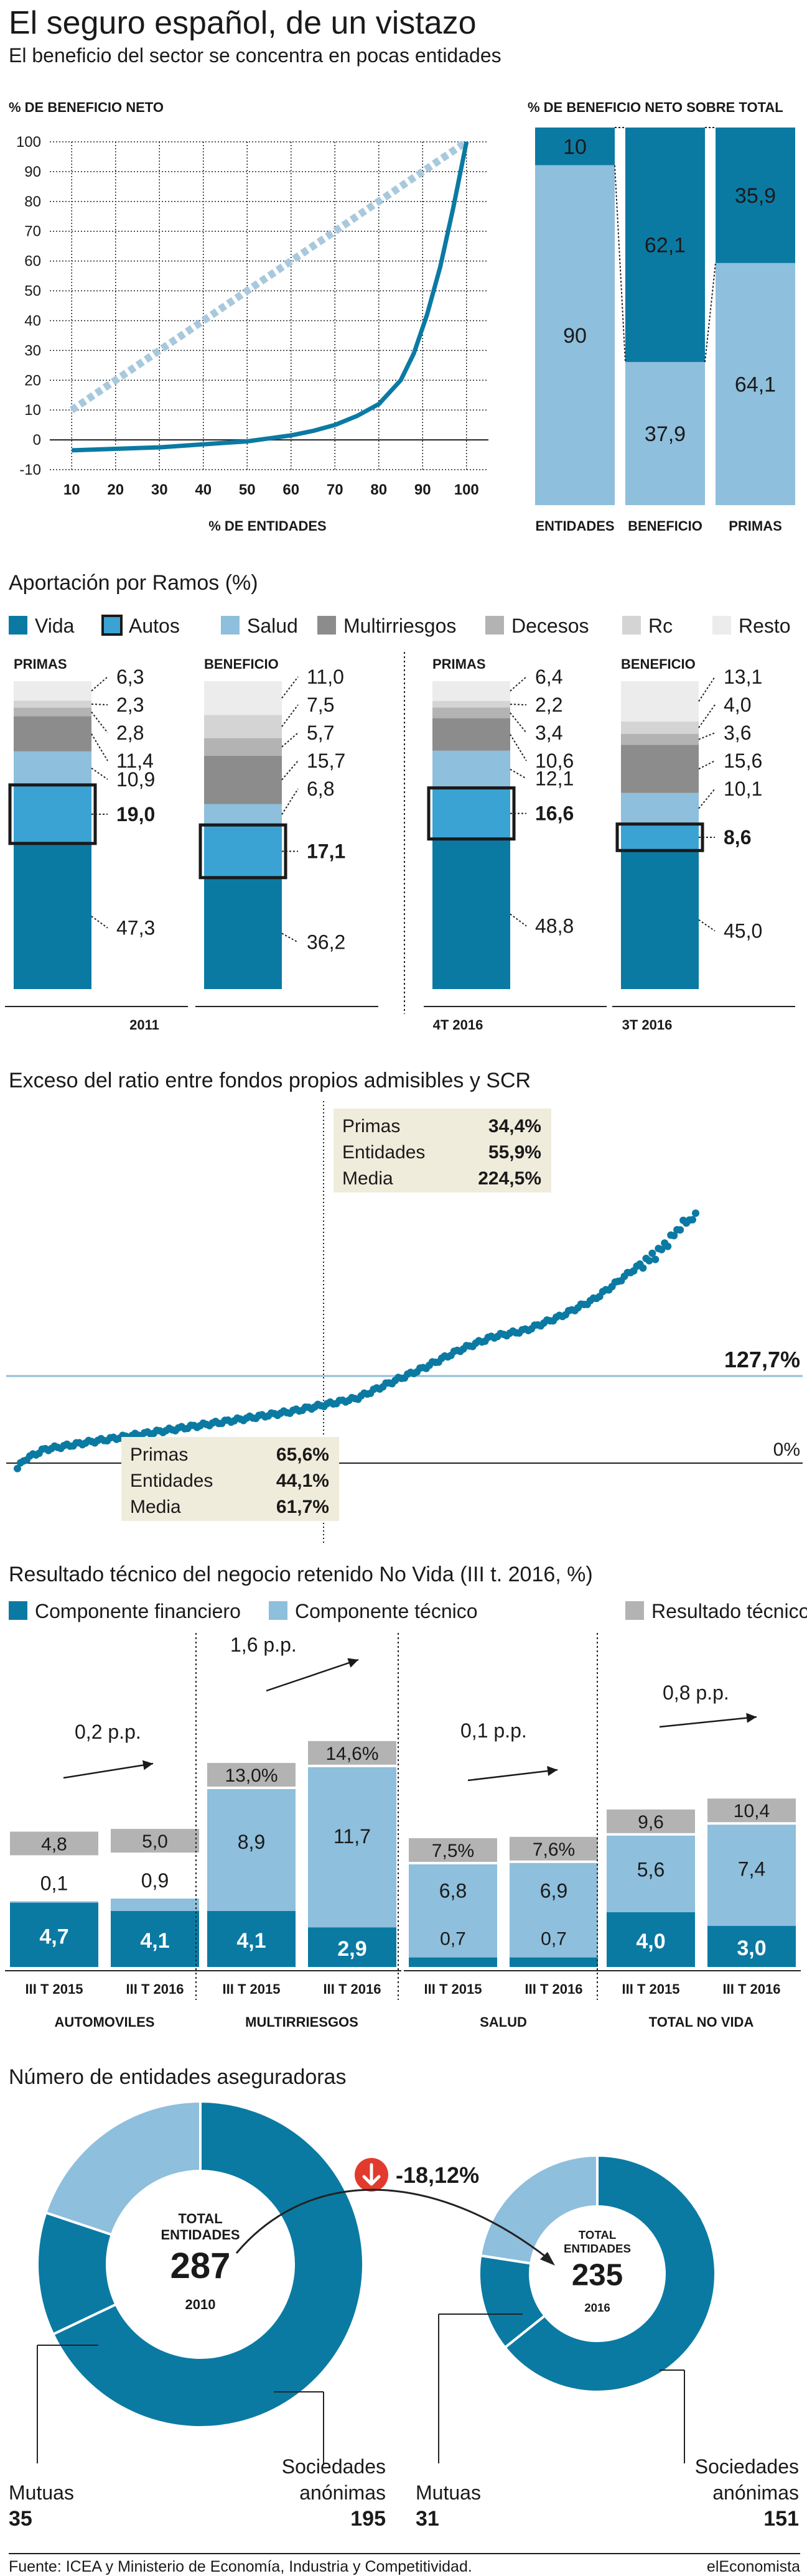 Image resolution: width=807 pixels, height=2576 pixels. I want to click on stats-label: Entidades, so click(383, 1152).